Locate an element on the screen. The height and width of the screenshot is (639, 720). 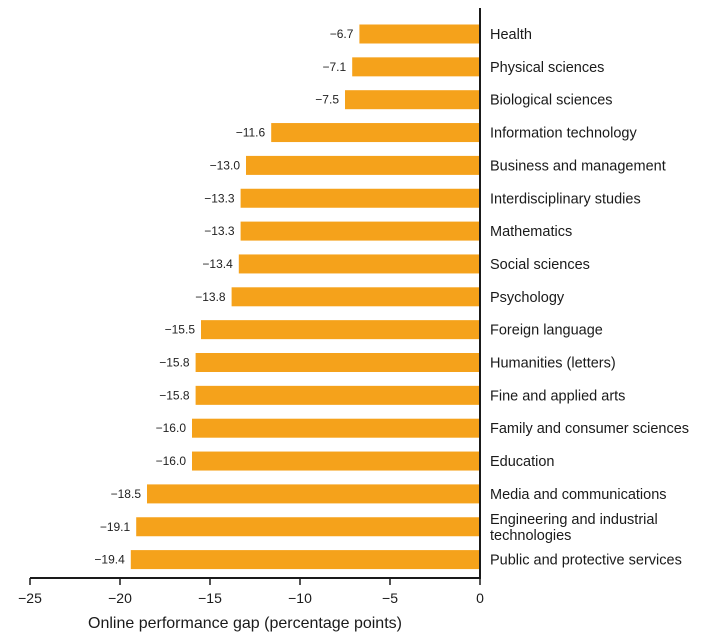
category-label: Fine and applied arts is located at coordinates (557, 396).